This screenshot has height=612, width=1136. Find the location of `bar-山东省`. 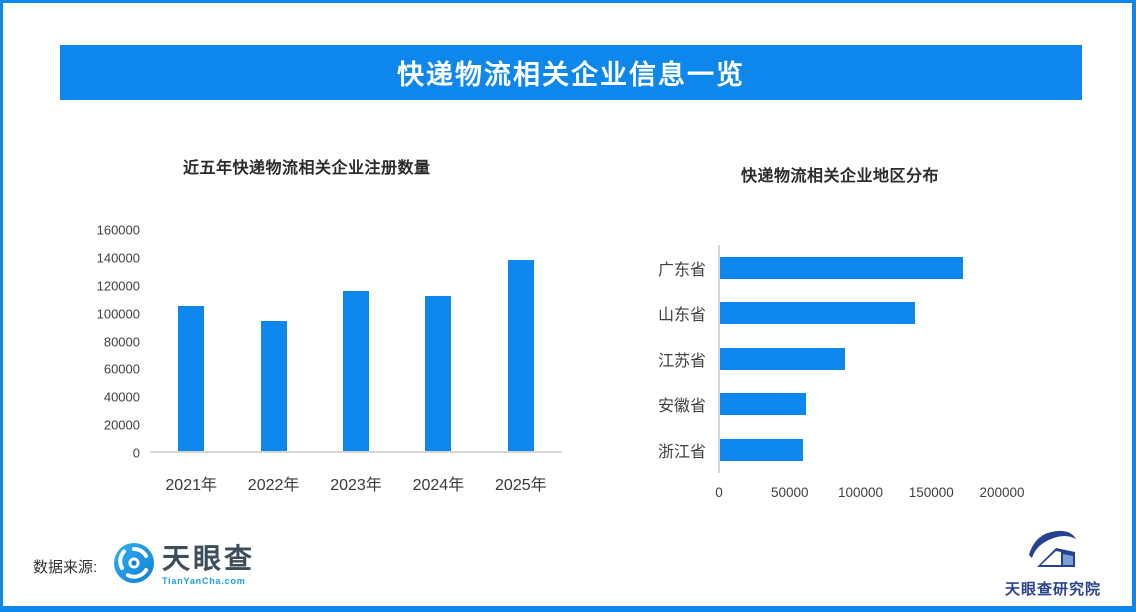

bar-山东省 is located at coordinates (818, 313).